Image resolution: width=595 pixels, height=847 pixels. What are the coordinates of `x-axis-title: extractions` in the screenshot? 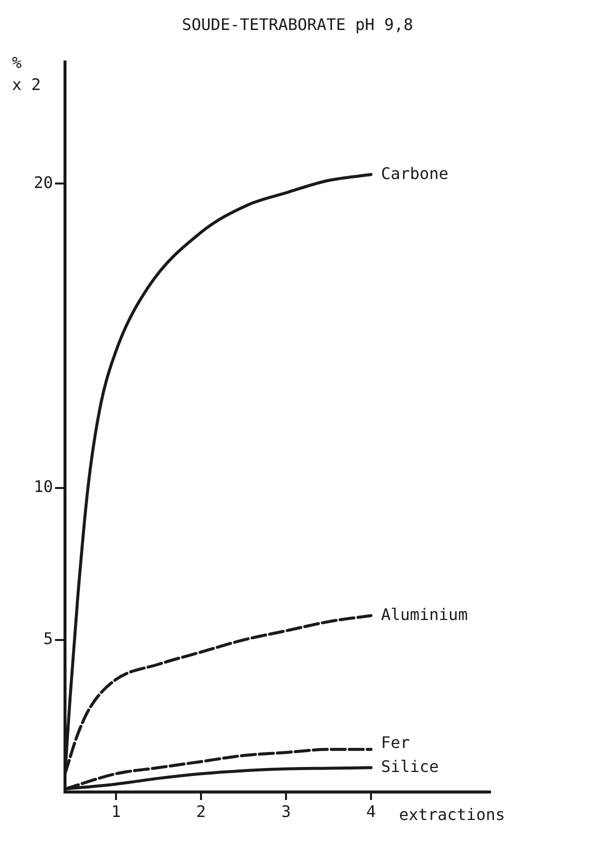 It's located at (452, 815).